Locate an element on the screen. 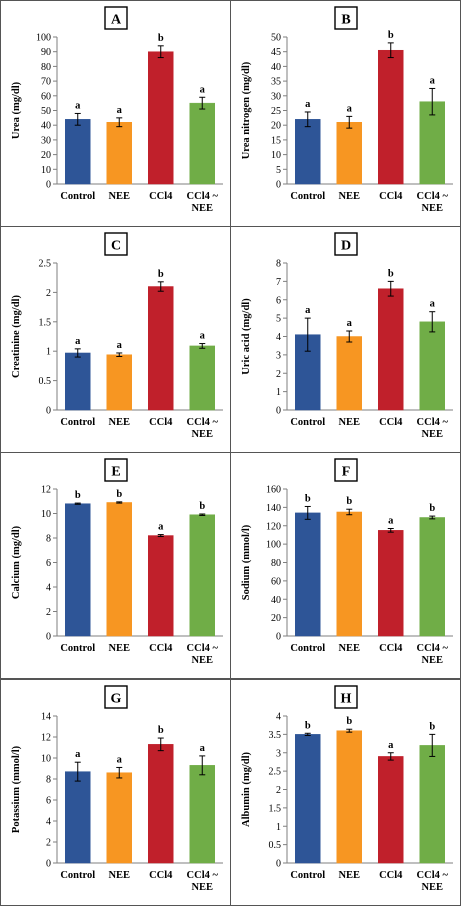 This screenshot has width=461, height=906. chart-c-y-tick-label: 0.5 is located at coordinates (45, 381).